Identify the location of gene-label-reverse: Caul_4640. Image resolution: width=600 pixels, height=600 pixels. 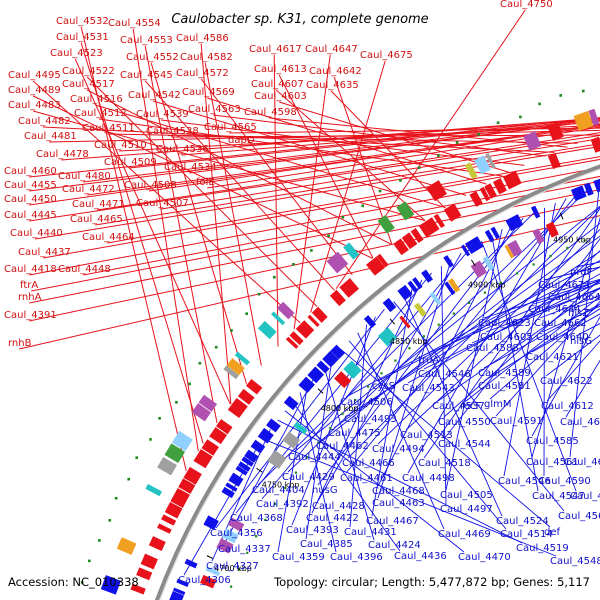
(562, 337).